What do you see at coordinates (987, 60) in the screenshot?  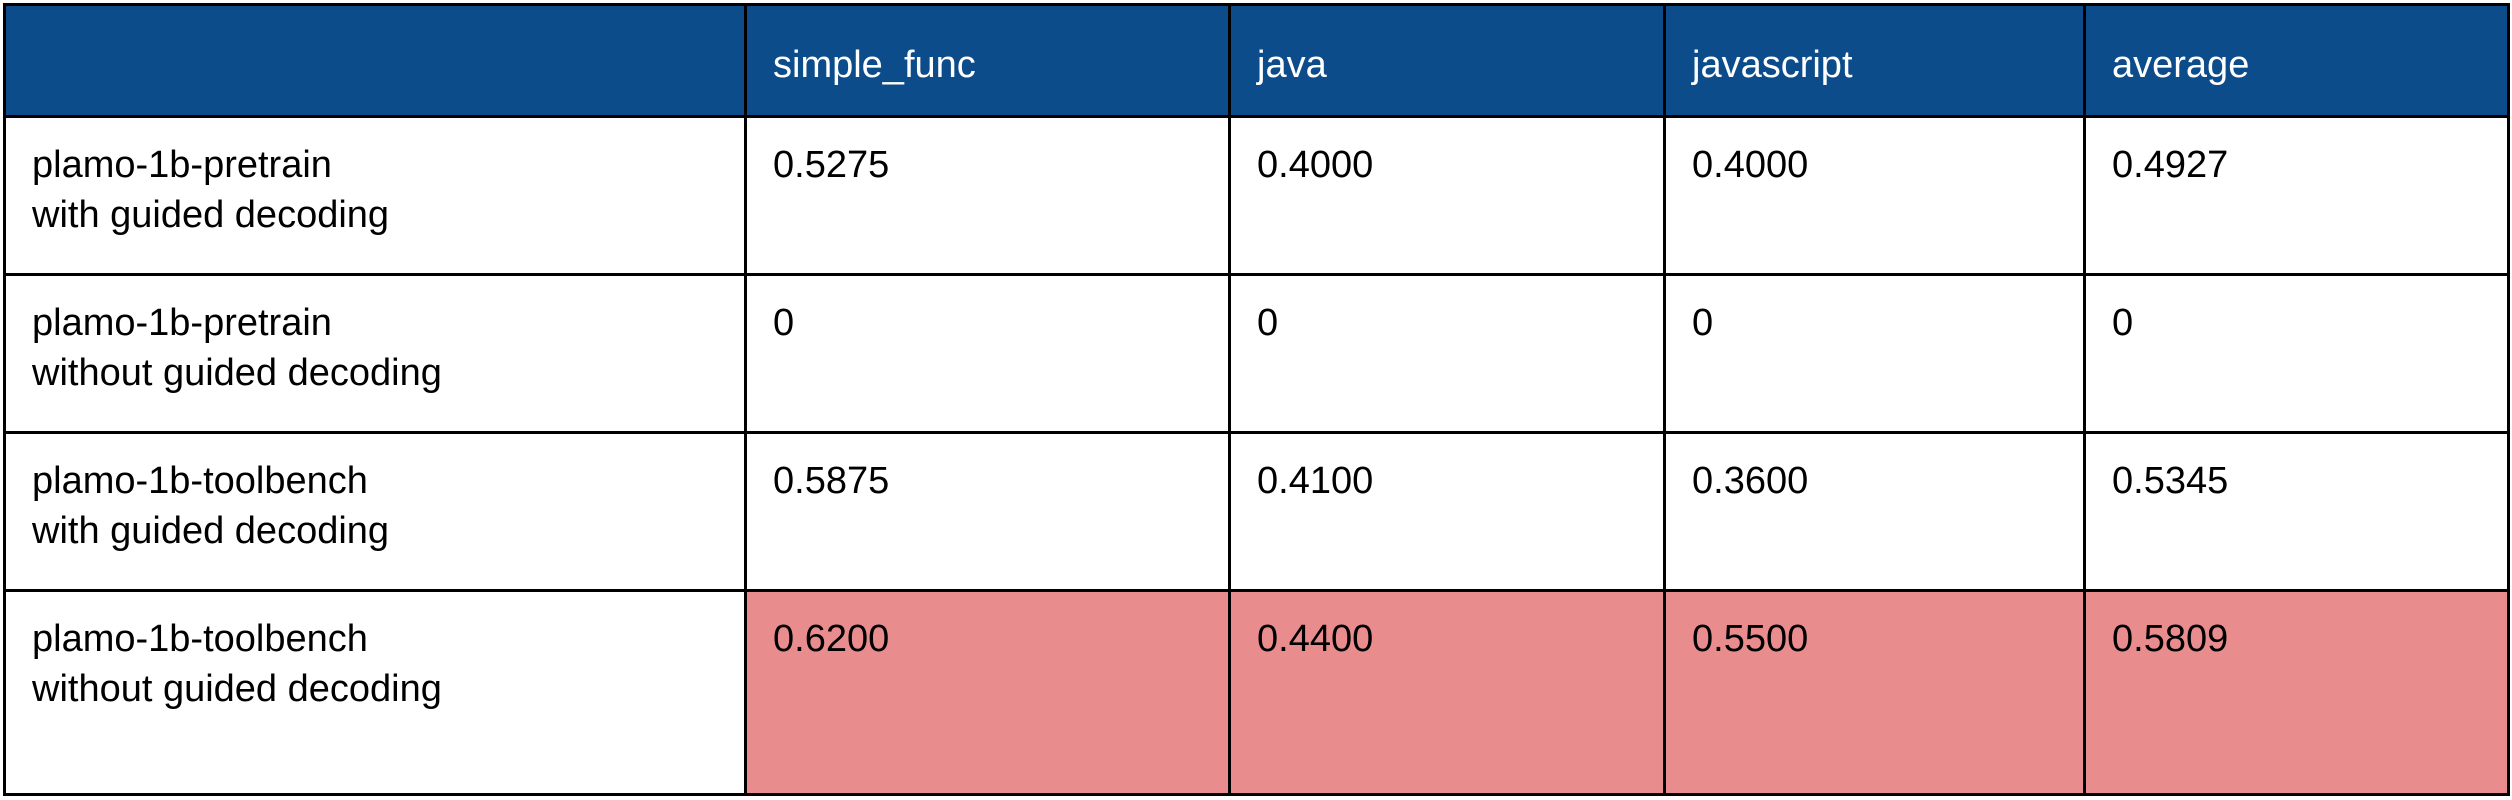 I see `header-cell-simple-func: simple_func` at bounding box center [987, 60].